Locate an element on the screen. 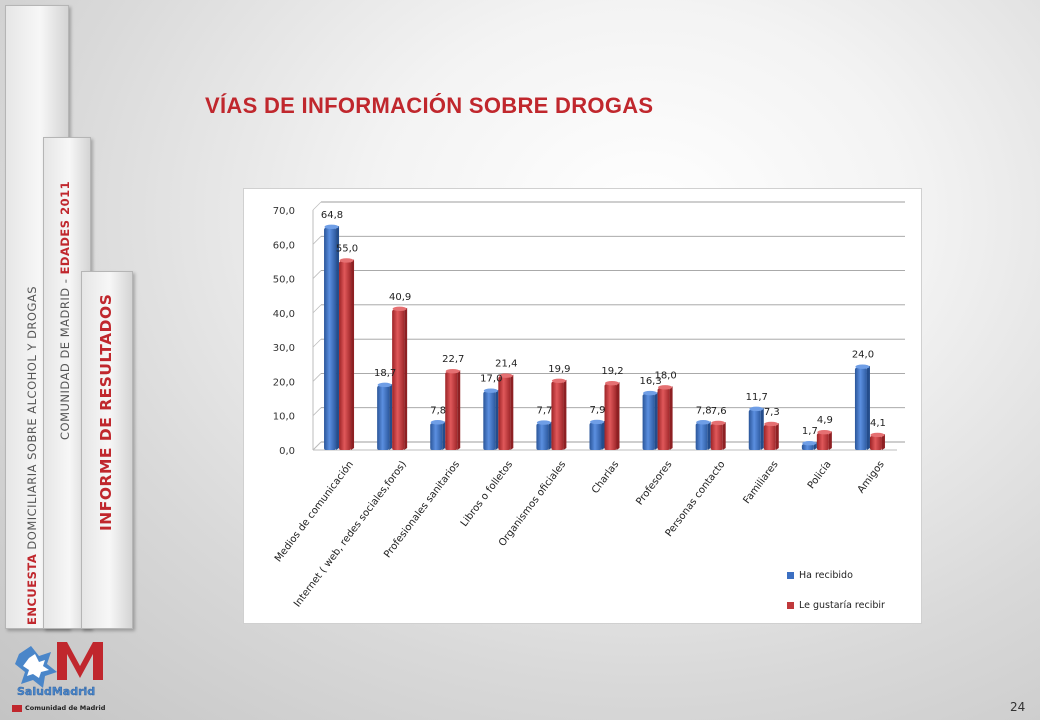 The height and width of the screenshot is (720, 1040). data-label: 17,0 is located at coordinates (491, 379).